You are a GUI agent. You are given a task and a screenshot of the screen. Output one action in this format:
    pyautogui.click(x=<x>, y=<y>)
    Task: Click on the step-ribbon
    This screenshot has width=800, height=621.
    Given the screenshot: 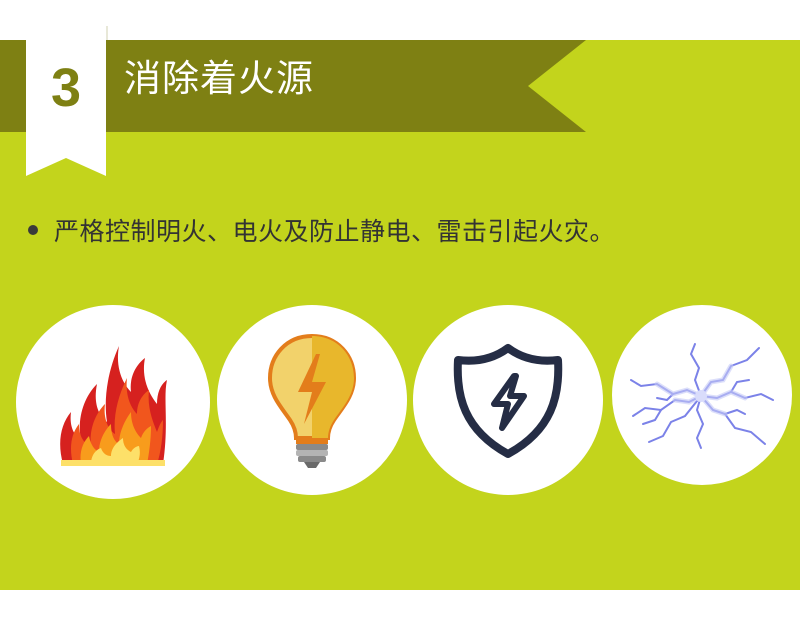 What is the action you would take?
    pyautogui.click(x=67, y=102)
    